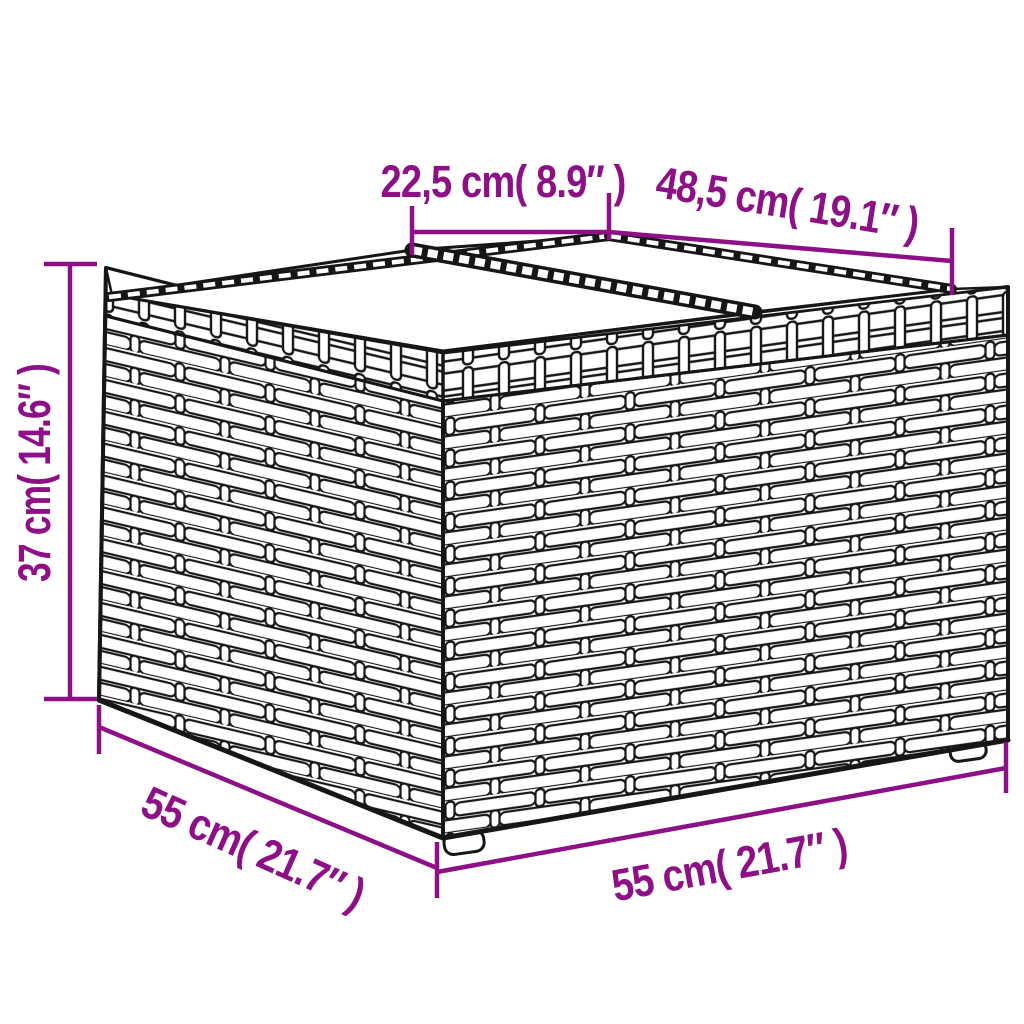  Describe the element at coordinates (70, 481) in the screenshot. I see `dim-line-table-height` at that location.